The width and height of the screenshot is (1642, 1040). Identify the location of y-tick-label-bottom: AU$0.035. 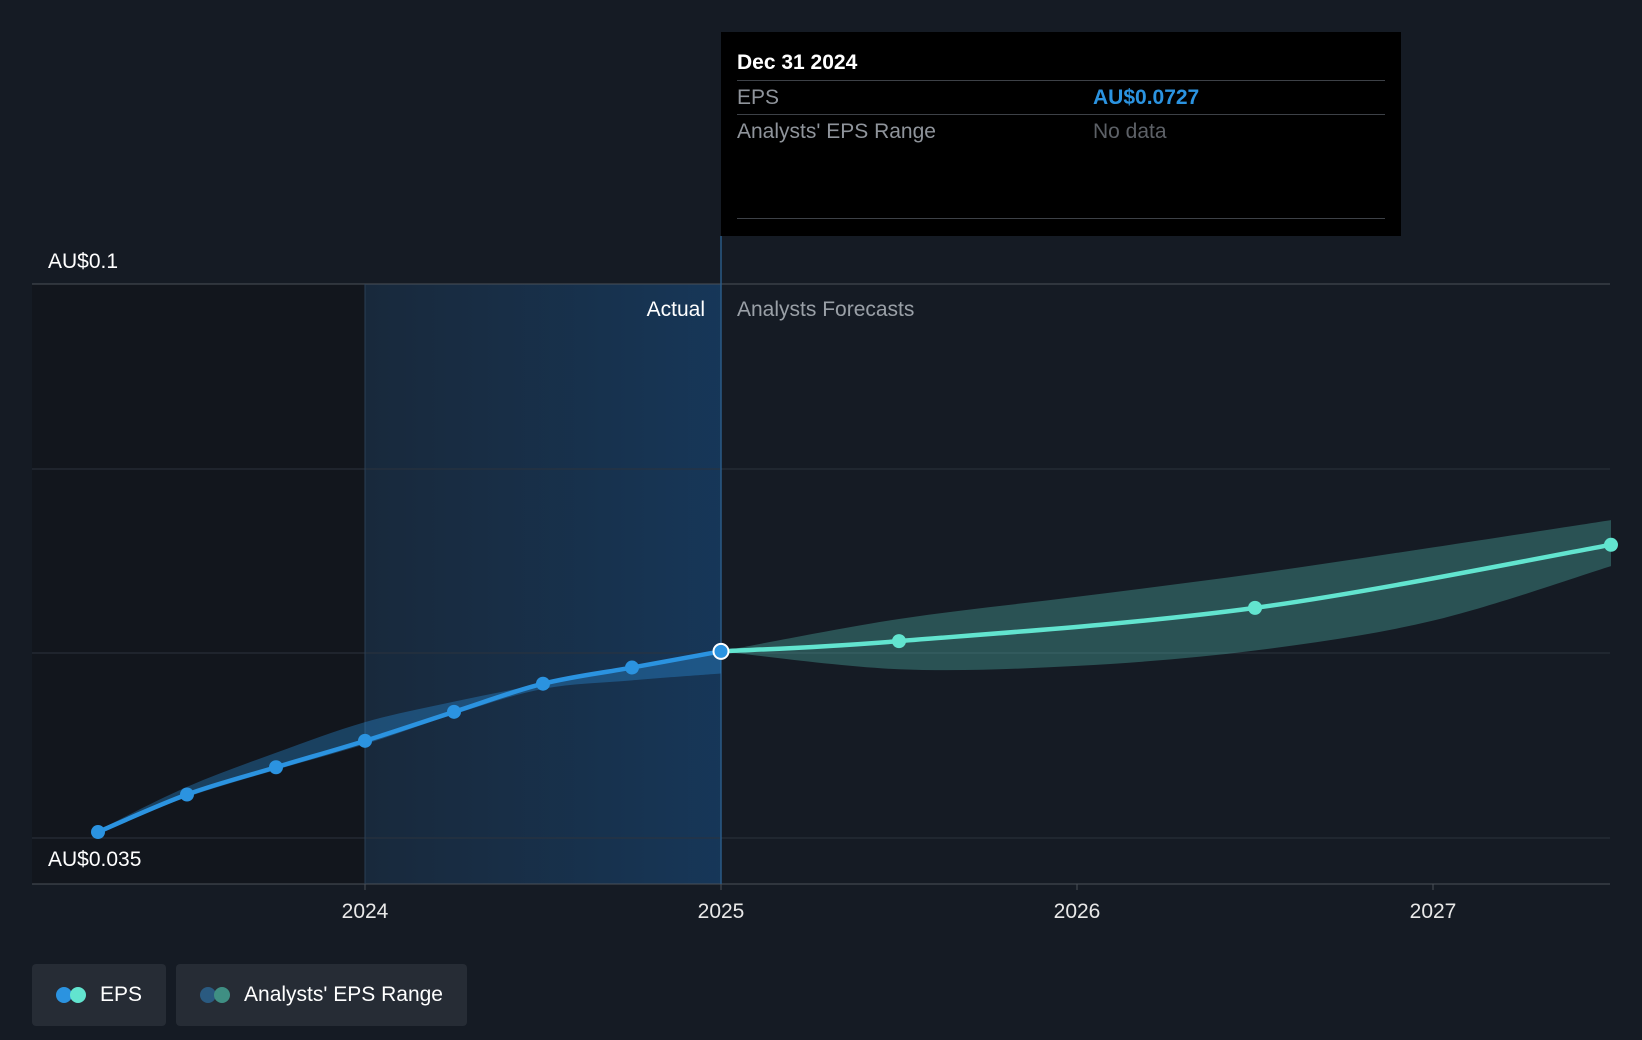
(94, 859).